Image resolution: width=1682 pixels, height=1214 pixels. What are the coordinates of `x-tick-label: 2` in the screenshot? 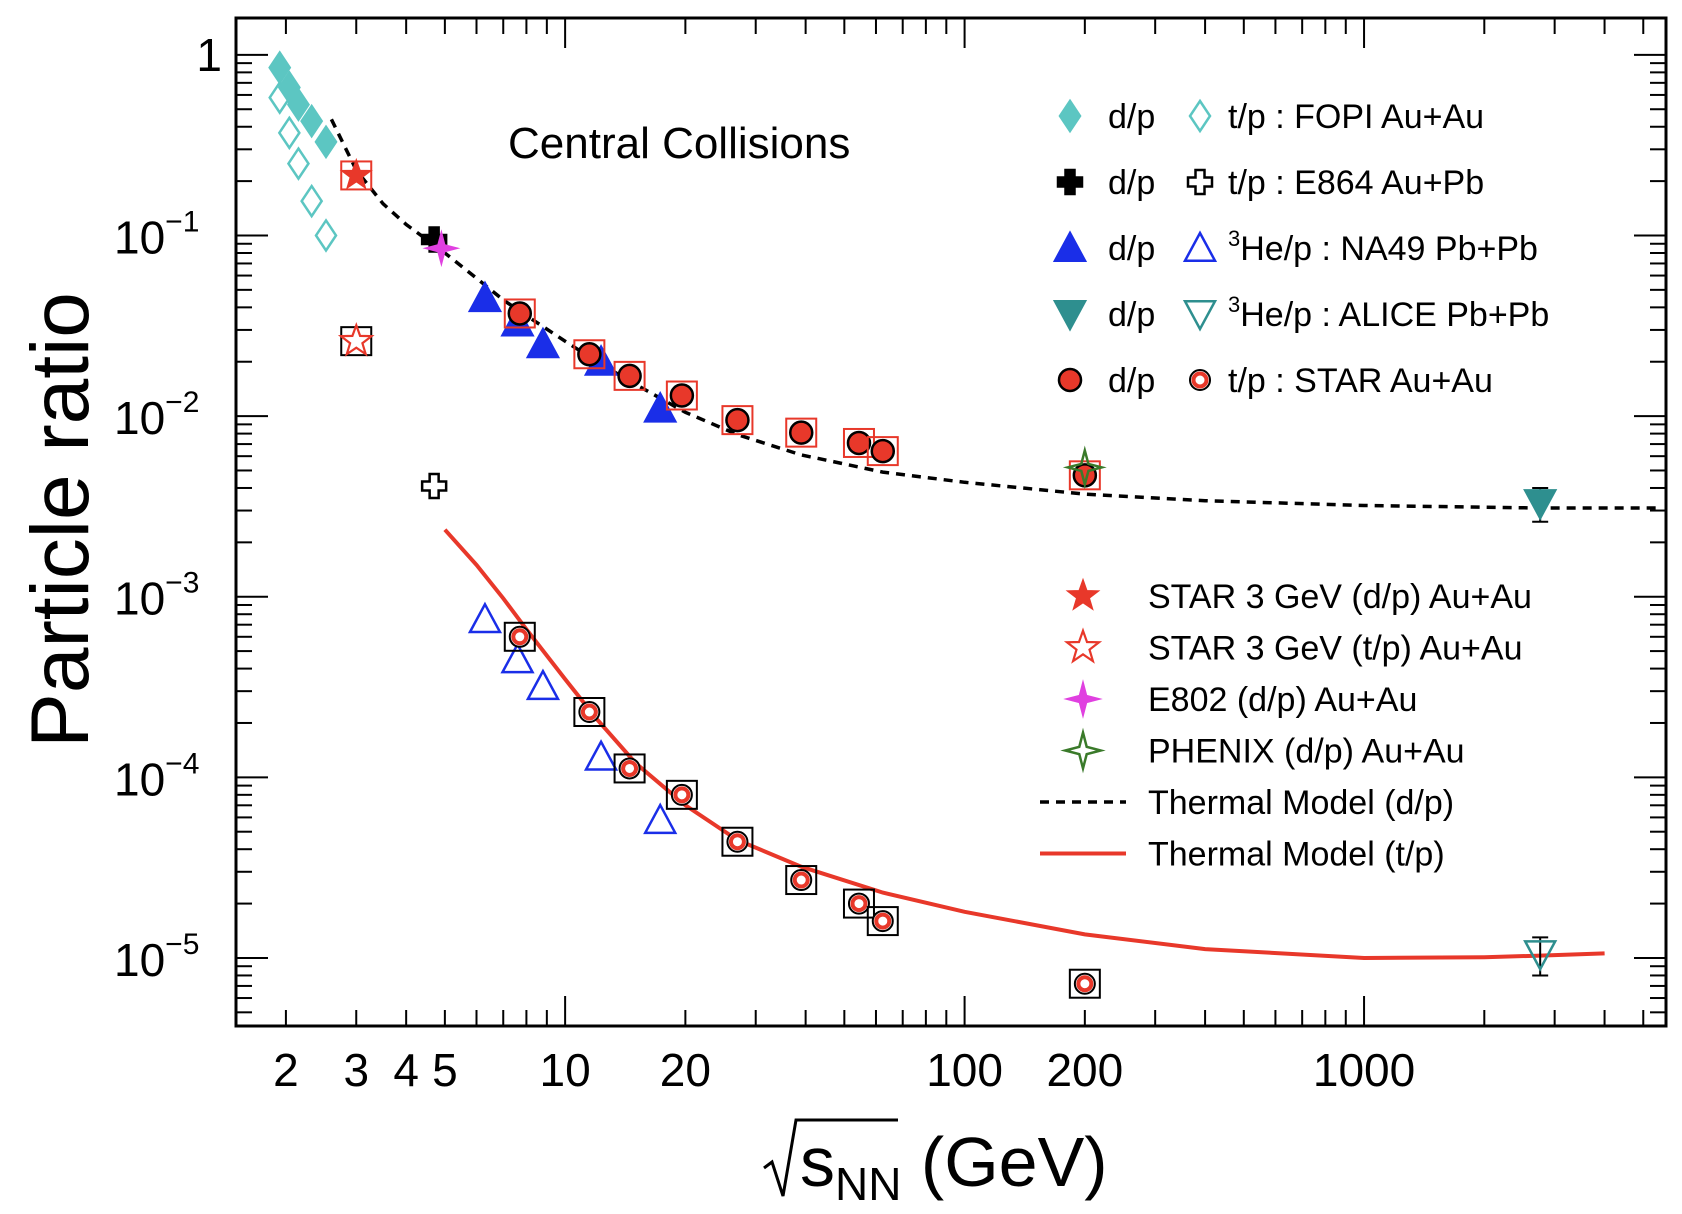 It's located at (286, 1070).